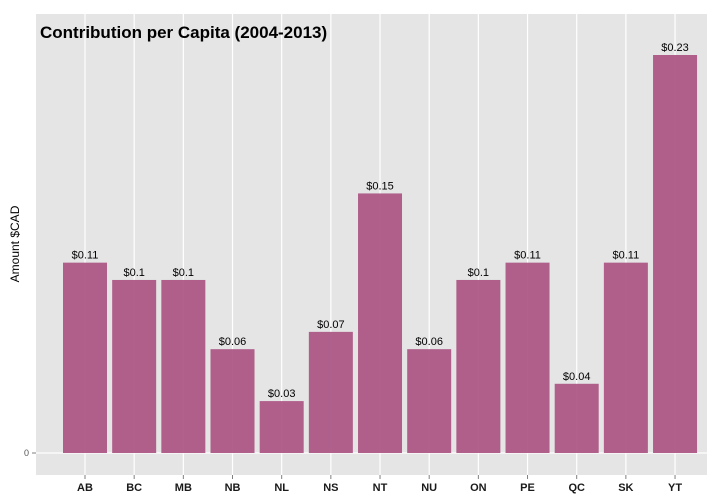 This screenshot has height=504, width=720. Describe the element at coordinates (85, 357) in the screenshot. I see `bar-ab` at that location.